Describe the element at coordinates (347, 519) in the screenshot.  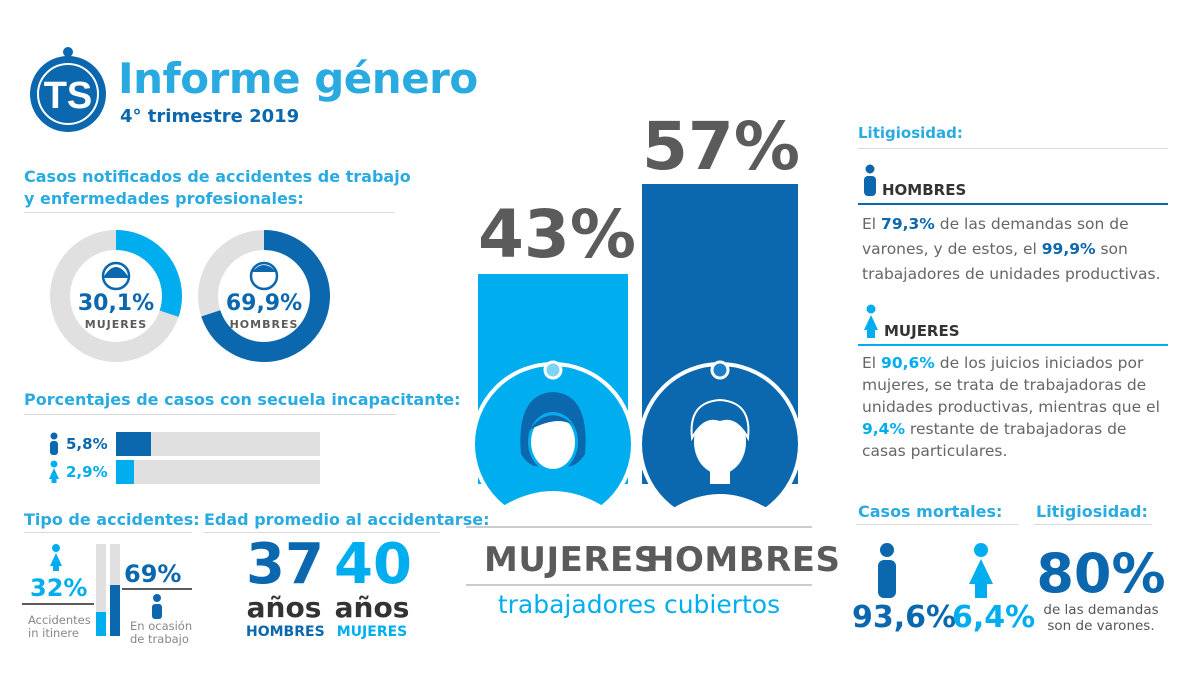
I see `edad-heading: Edad promedio al accidentarse:` at that location.